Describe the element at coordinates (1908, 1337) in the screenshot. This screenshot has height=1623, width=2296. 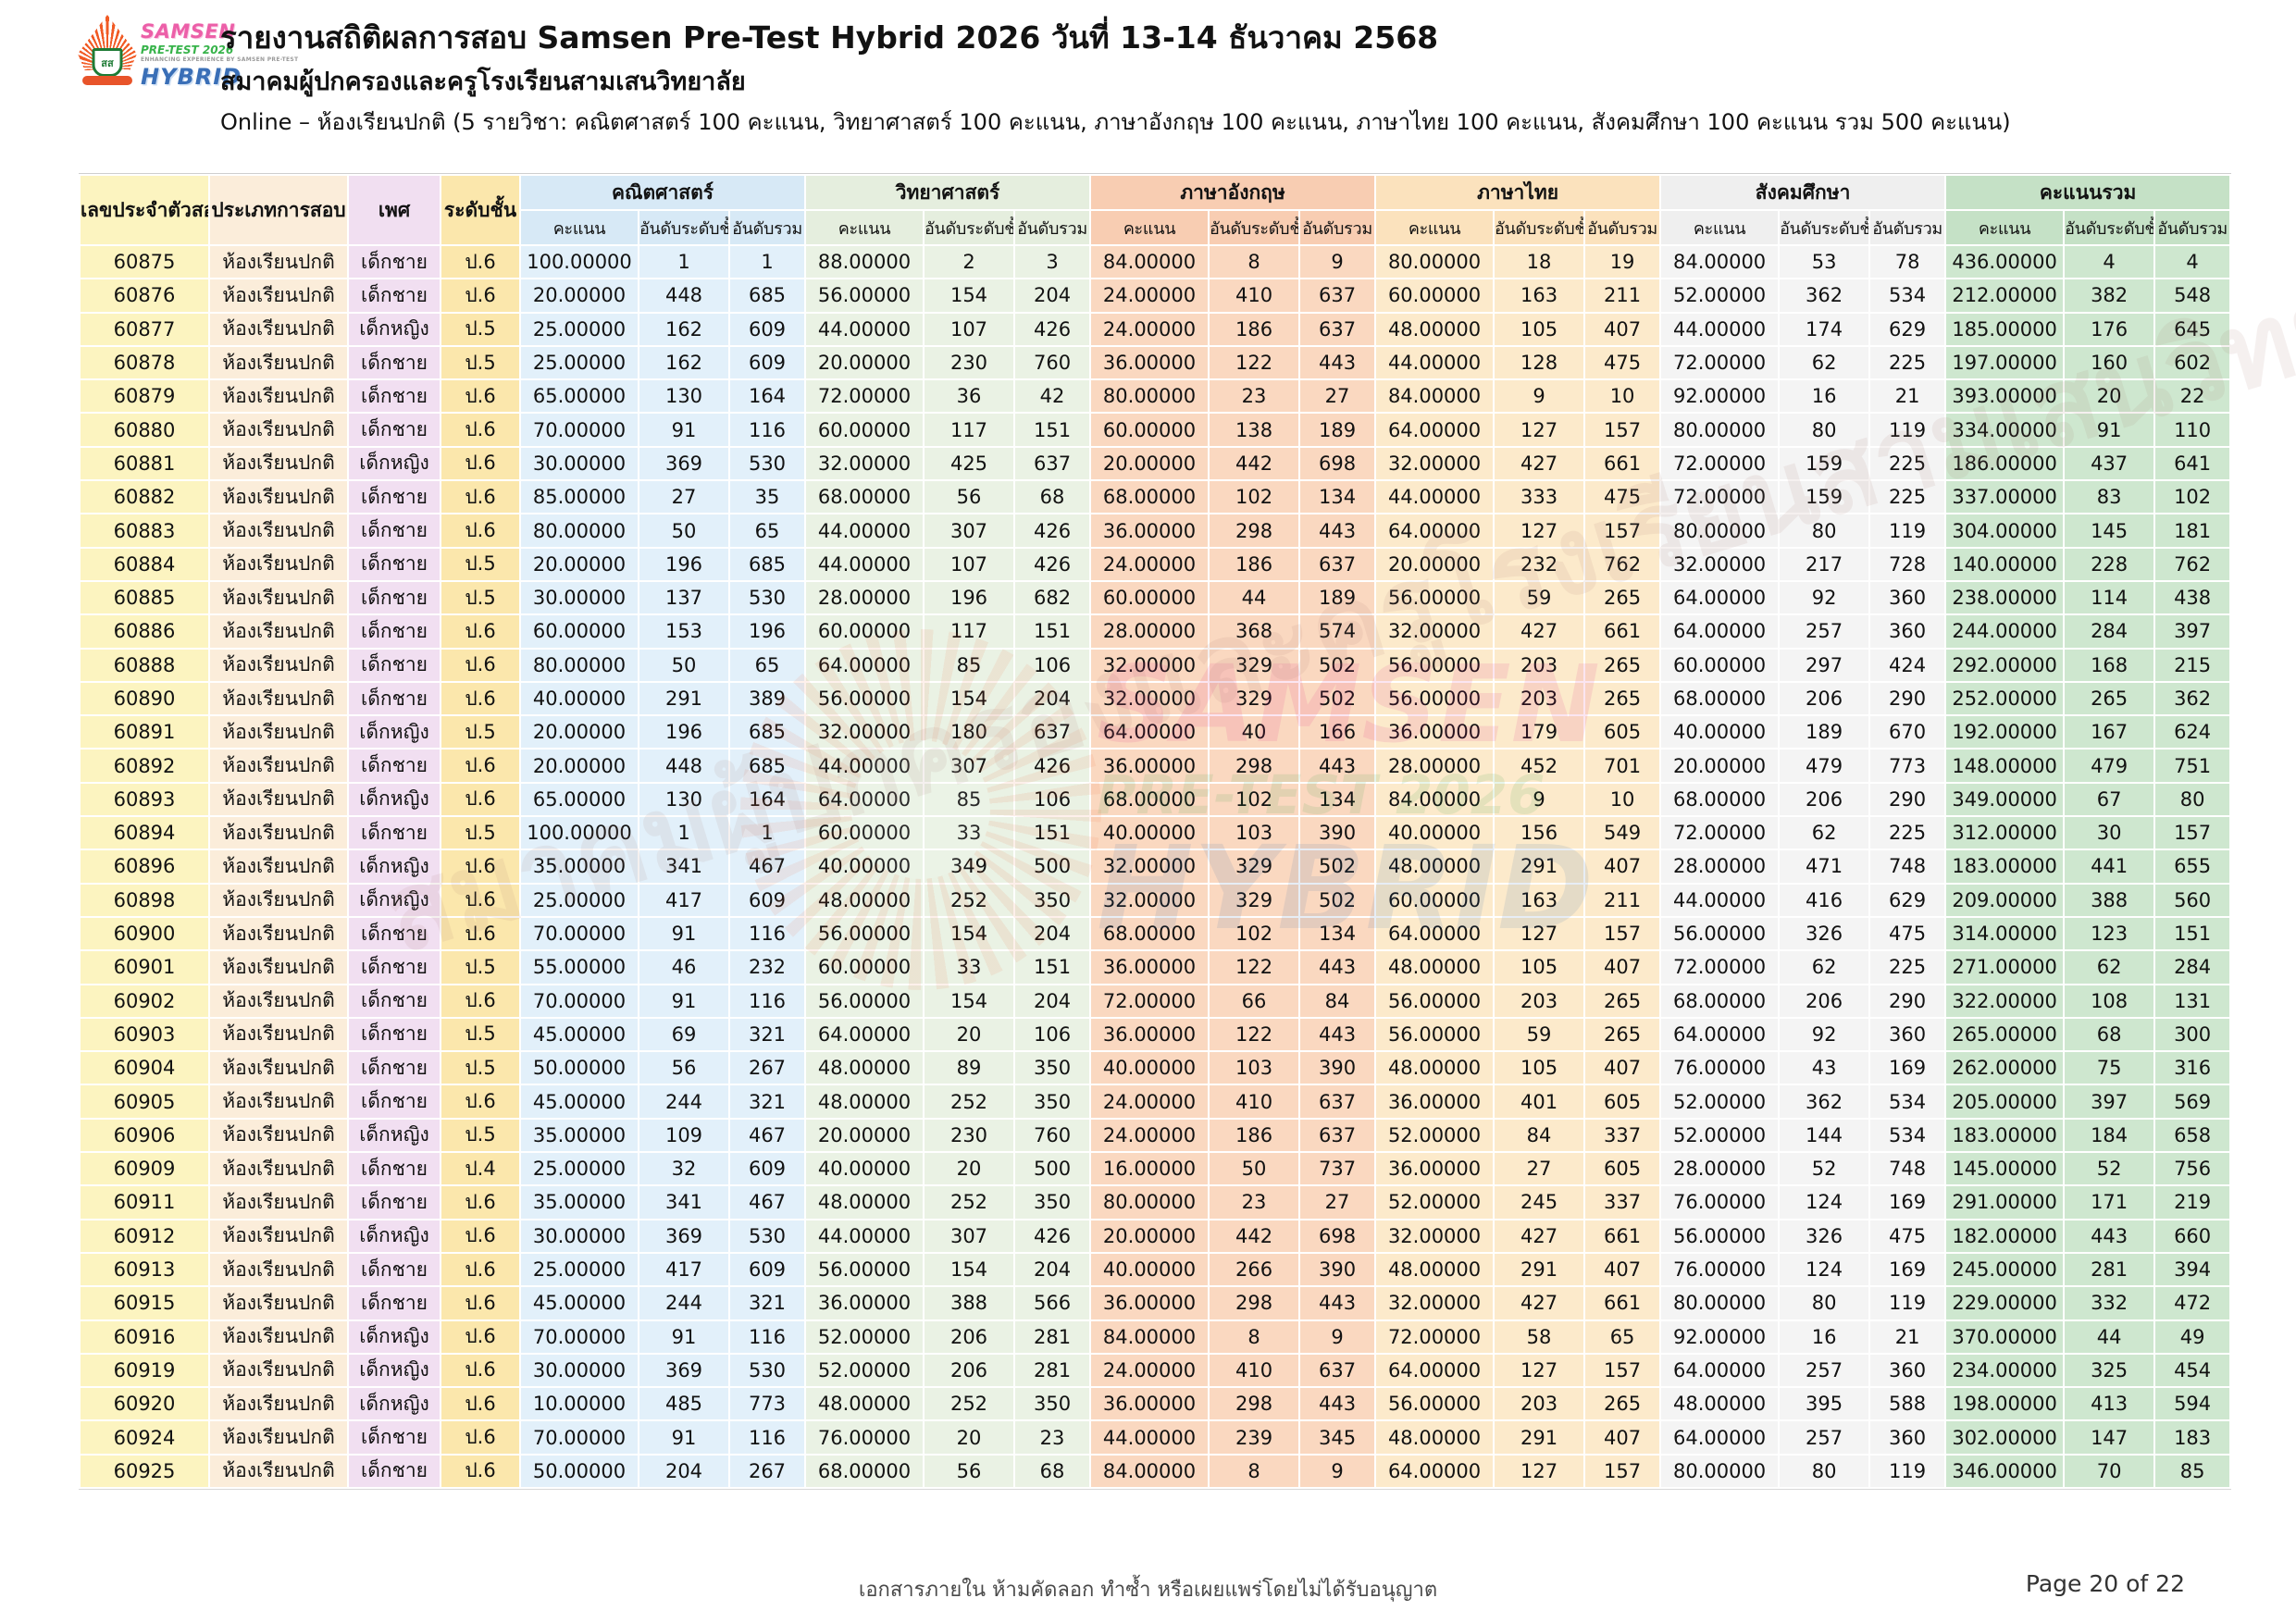
I see `soc-overall-rank-cell: 21` at that location.